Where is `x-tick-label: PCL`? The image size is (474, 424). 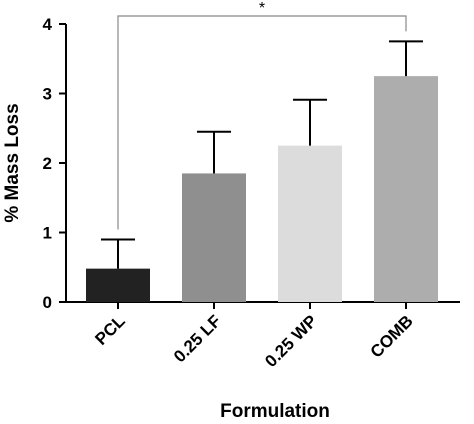 x-tick-label: PCL is located at coordinates (109, 329).